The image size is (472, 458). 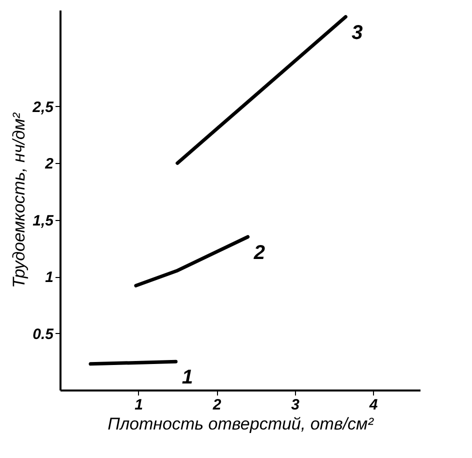 I want to click on y-tick-label: 2, so click(x=49, y=164).